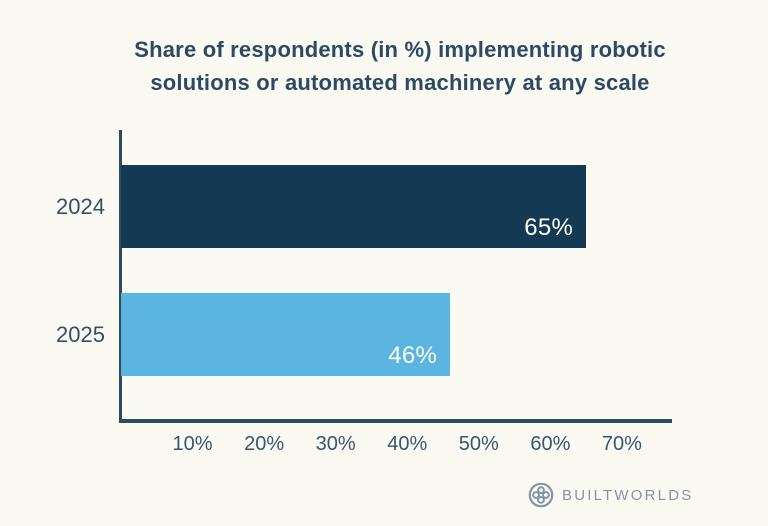  What do you see at coordinates (549, 227) in the screenshot?
I see `bar-value-2024: 65%` at bounding box center [549, 227].